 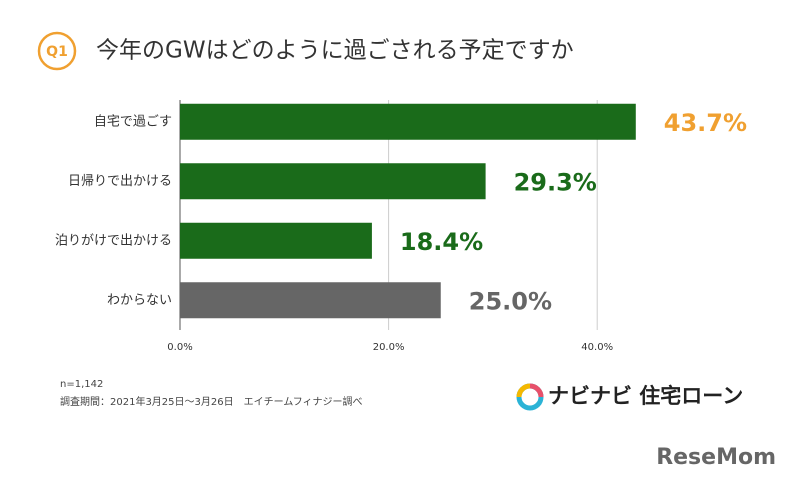 I want to click on badge: Q1, so click(x=57, y=52).